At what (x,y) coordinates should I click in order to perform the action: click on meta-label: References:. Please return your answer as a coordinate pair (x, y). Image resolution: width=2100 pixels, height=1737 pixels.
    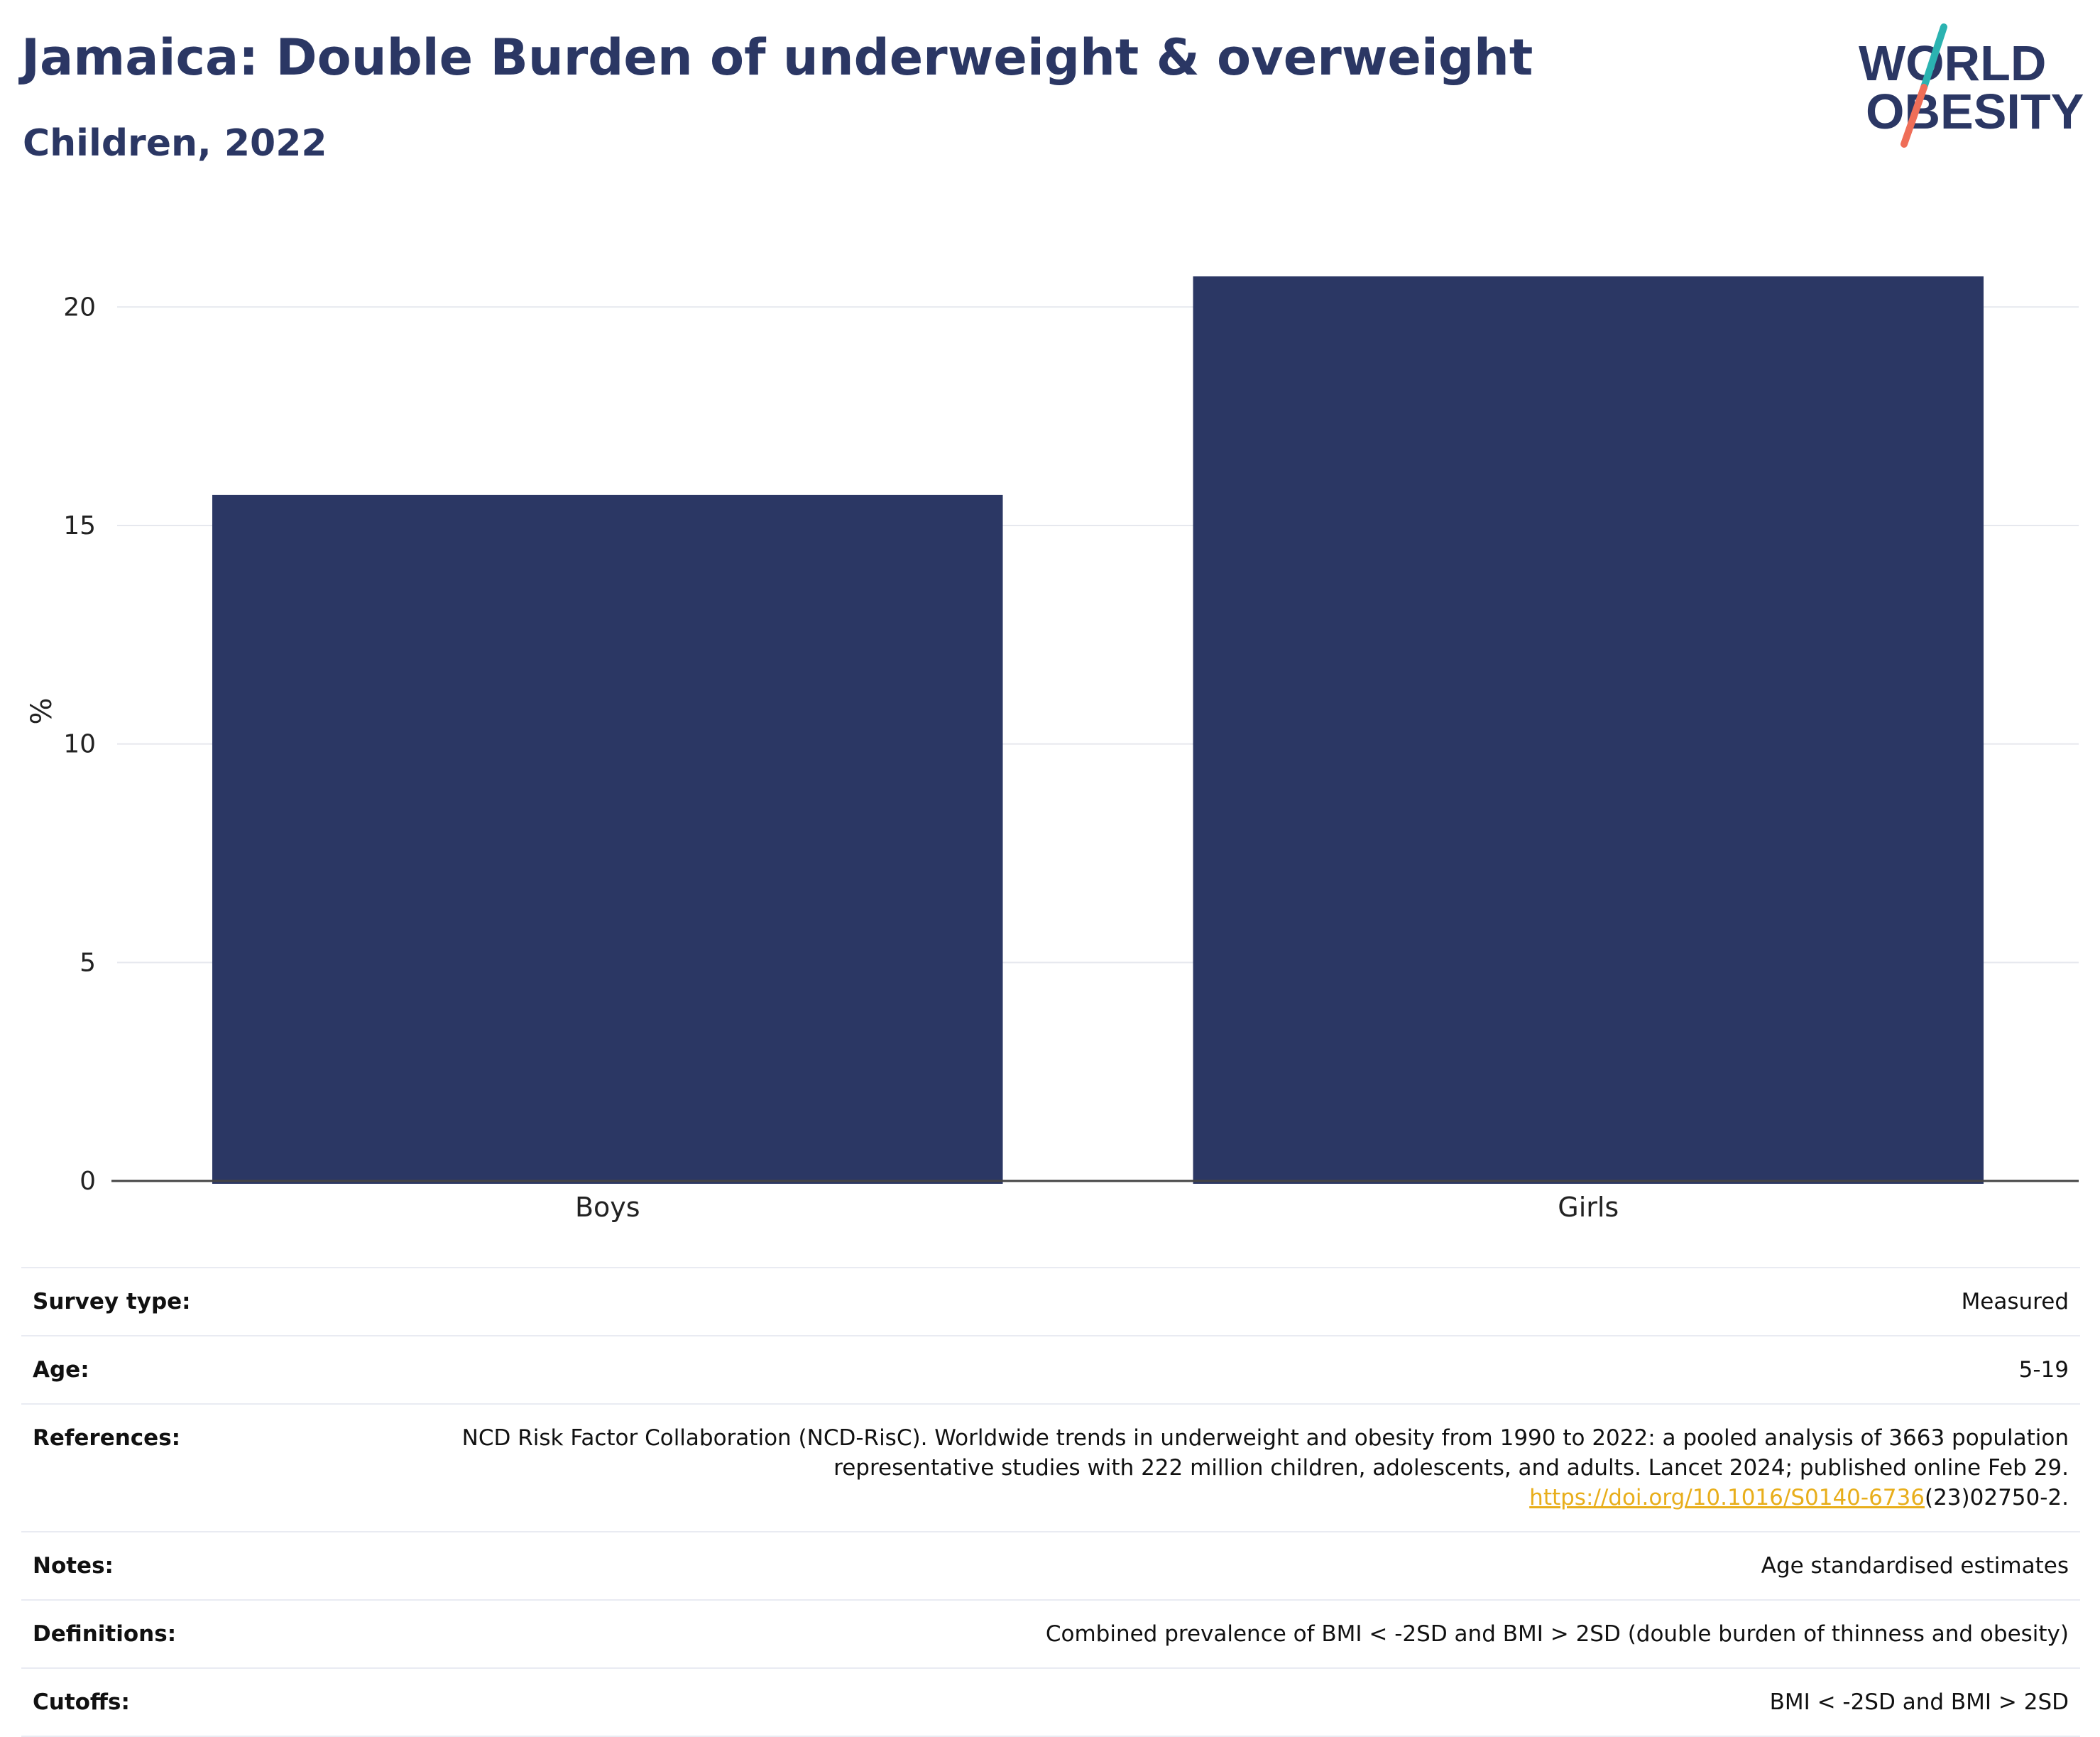
    Looking at the image, I should click on (107, 1438).